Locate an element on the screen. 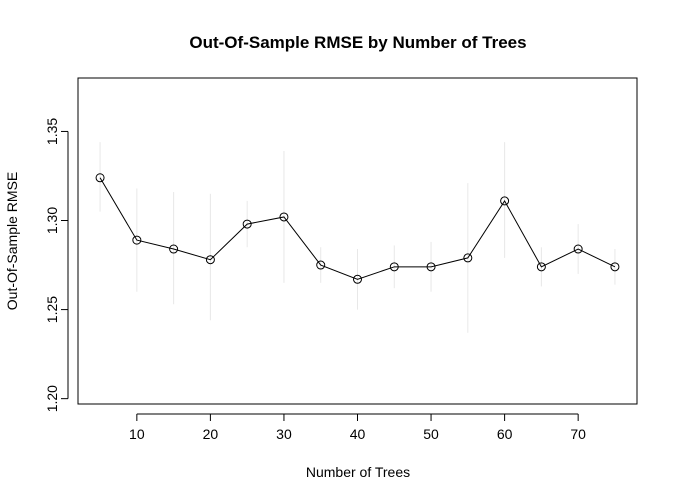  x-tick-label: 60 is located at coordinates (505, 434).